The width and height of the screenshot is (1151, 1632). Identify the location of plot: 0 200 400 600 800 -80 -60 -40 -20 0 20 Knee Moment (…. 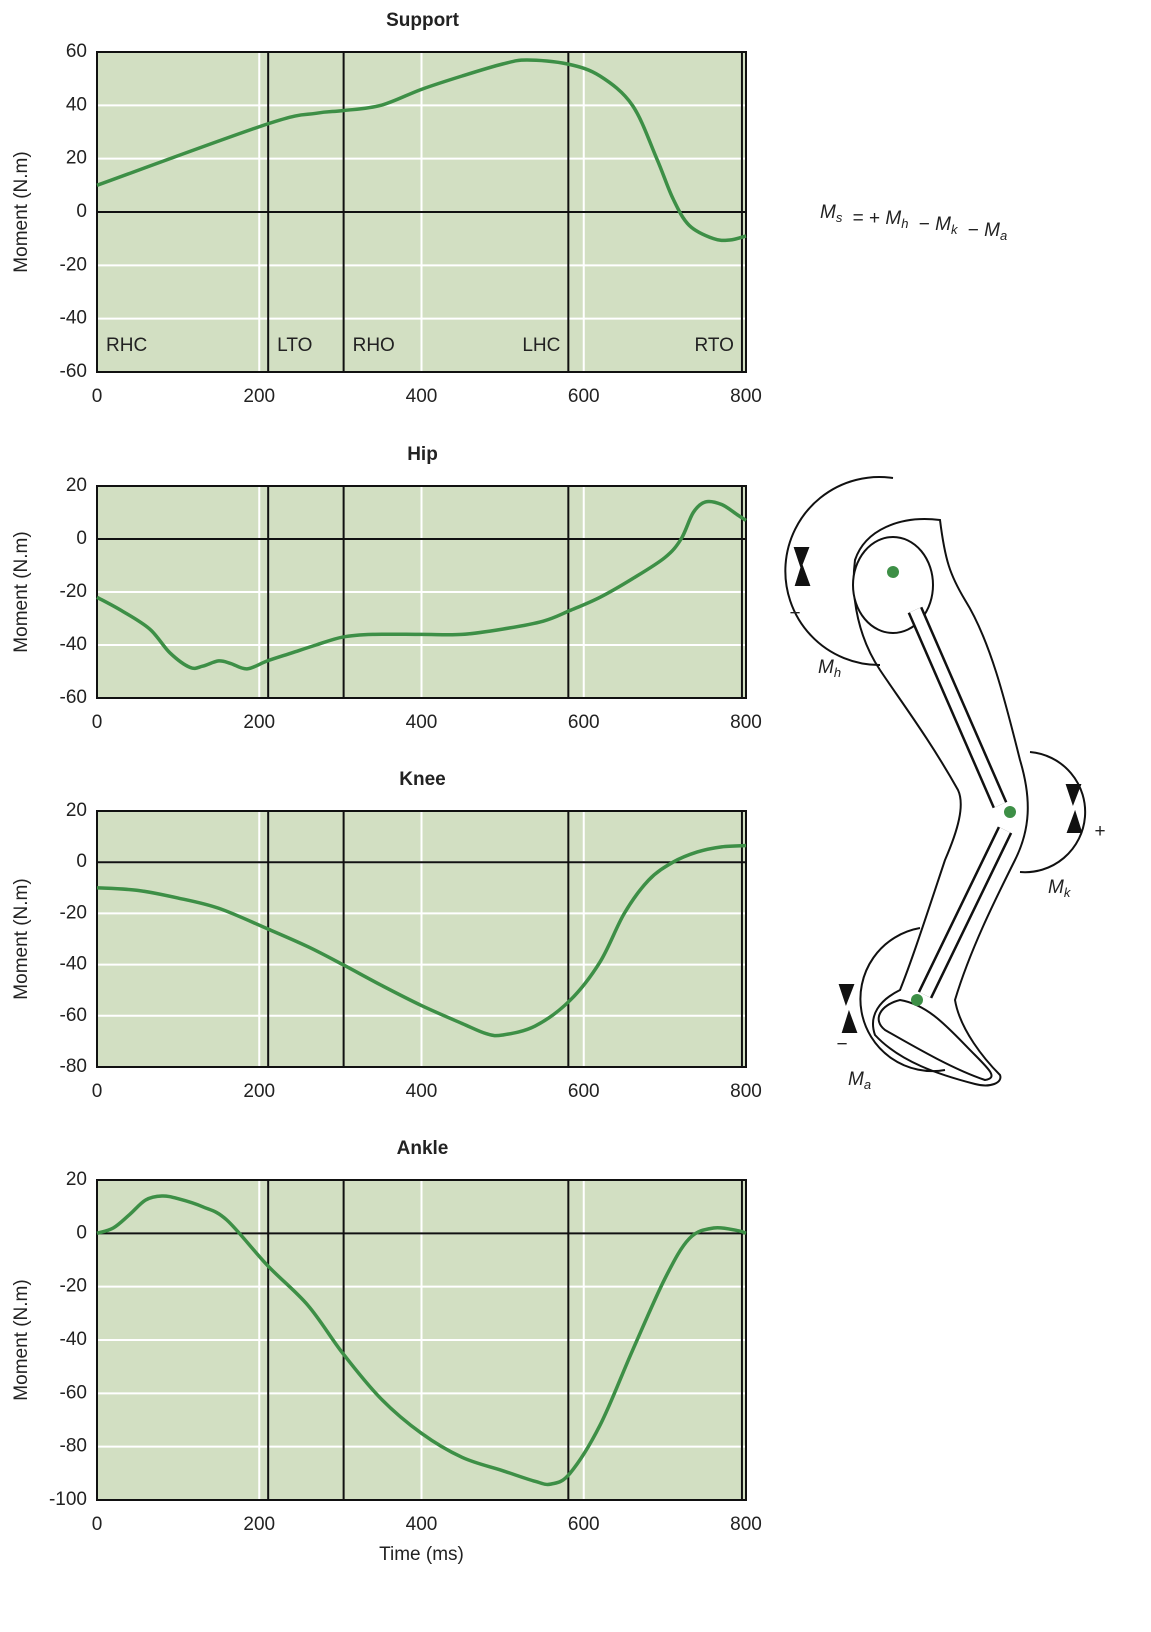
(386, 935).